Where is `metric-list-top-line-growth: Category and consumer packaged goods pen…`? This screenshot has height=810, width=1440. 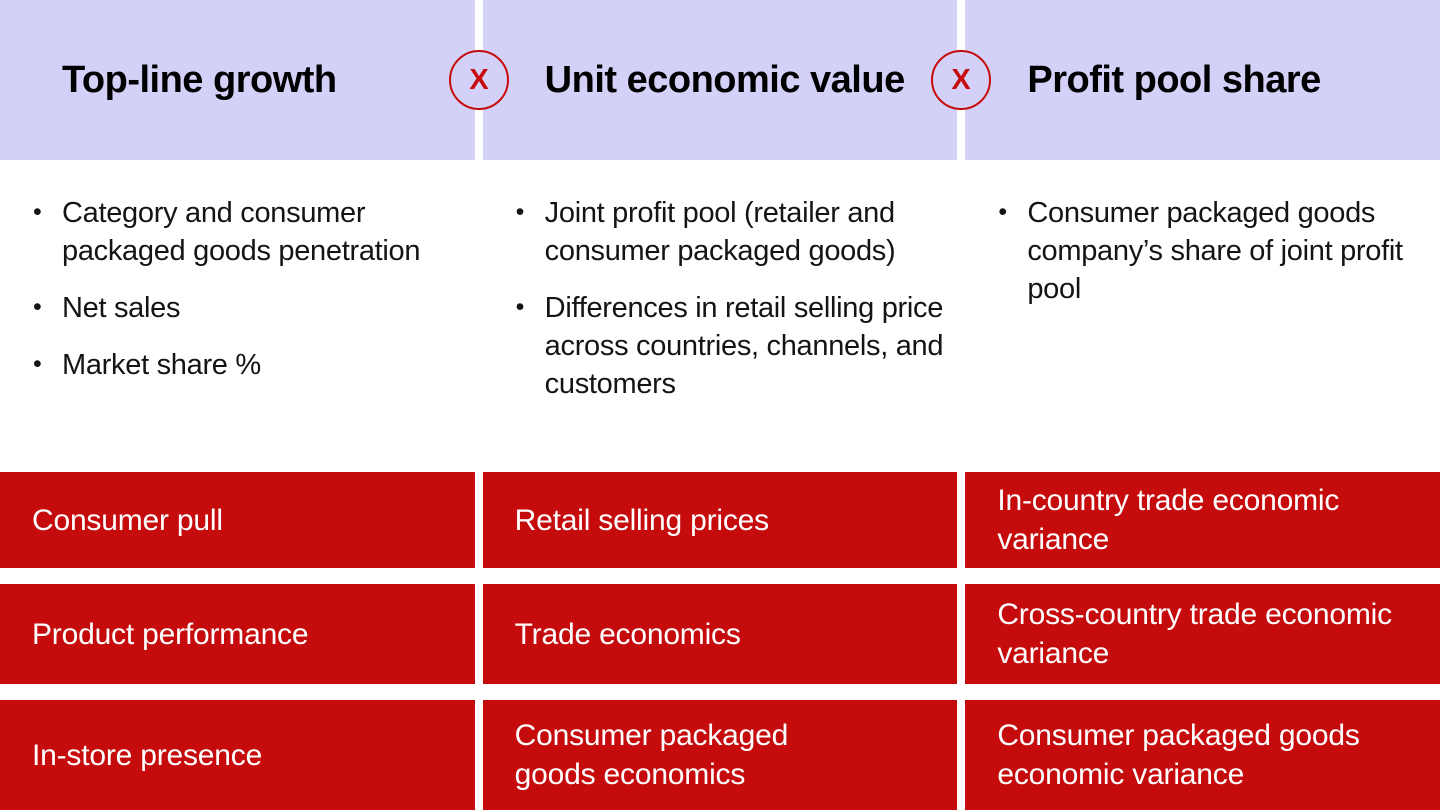 metric-list-top-line-growth: Category and consumer packaged goods pen… is located at coordinates (237, 316).